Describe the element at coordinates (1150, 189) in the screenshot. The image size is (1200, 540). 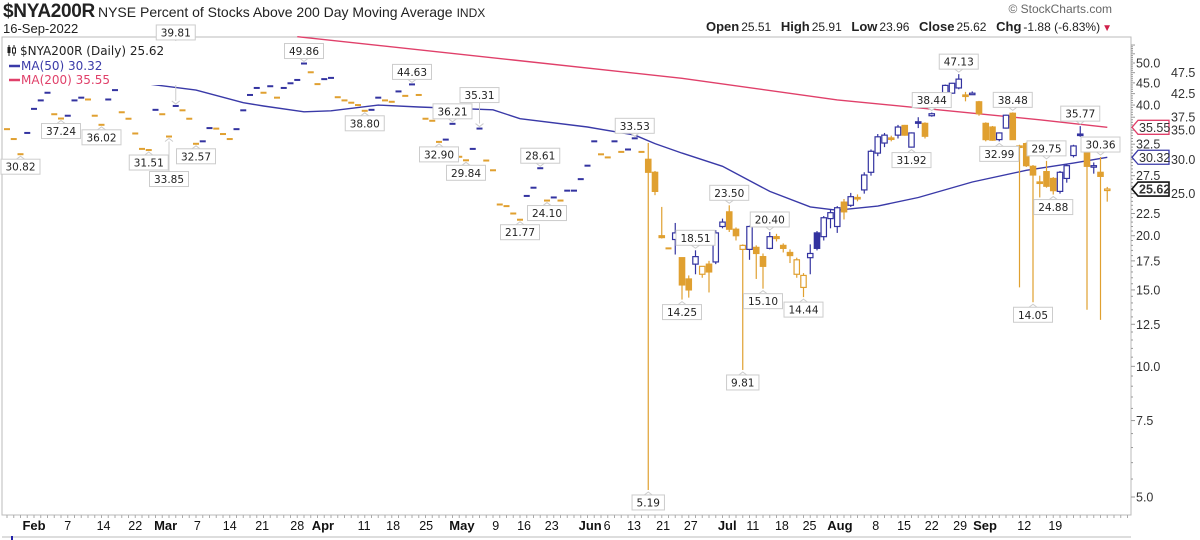
I see `last-price-marker: 25.62` at that location.